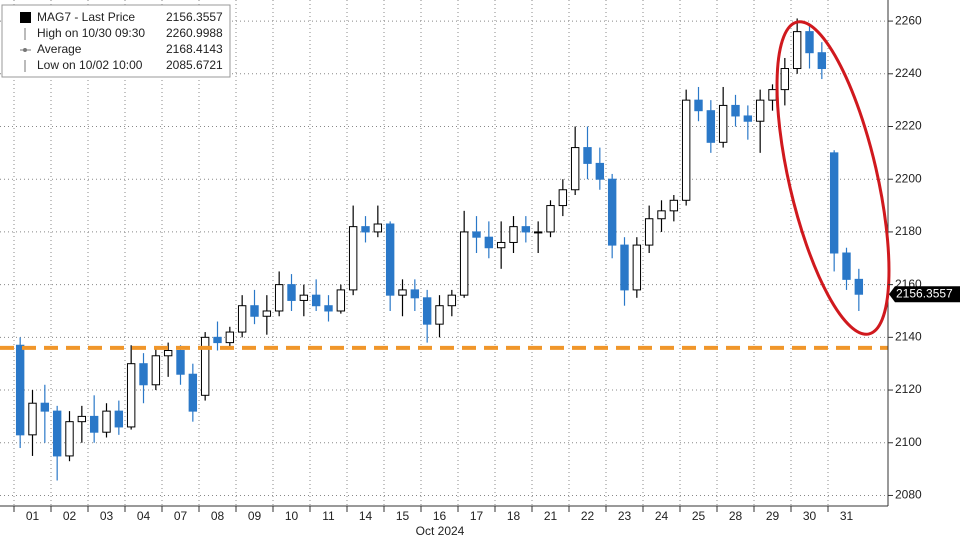 Image resolution: width=960 pixels, height=539 pixels. What do you see at coordinates (440, 516) in the screenshot?
I see `x-tick-label: 16` at bounding box center [440, 516].